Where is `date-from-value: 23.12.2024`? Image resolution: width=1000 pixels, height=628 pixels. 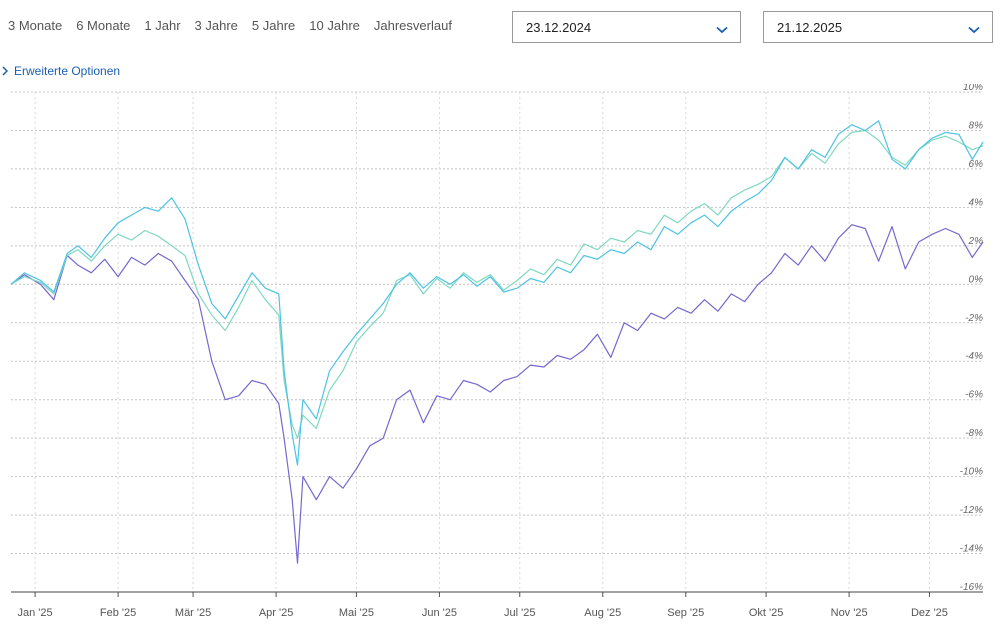 date-from-value: 23.12.2024 is located at coordinates (559, 27).